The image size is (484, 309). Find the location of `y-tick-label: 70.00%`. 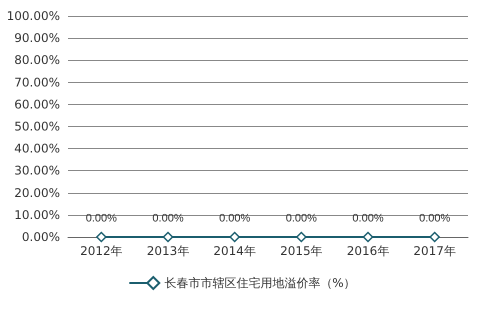

y-tick-label: 70.00% is located at coordinates (37, 82).